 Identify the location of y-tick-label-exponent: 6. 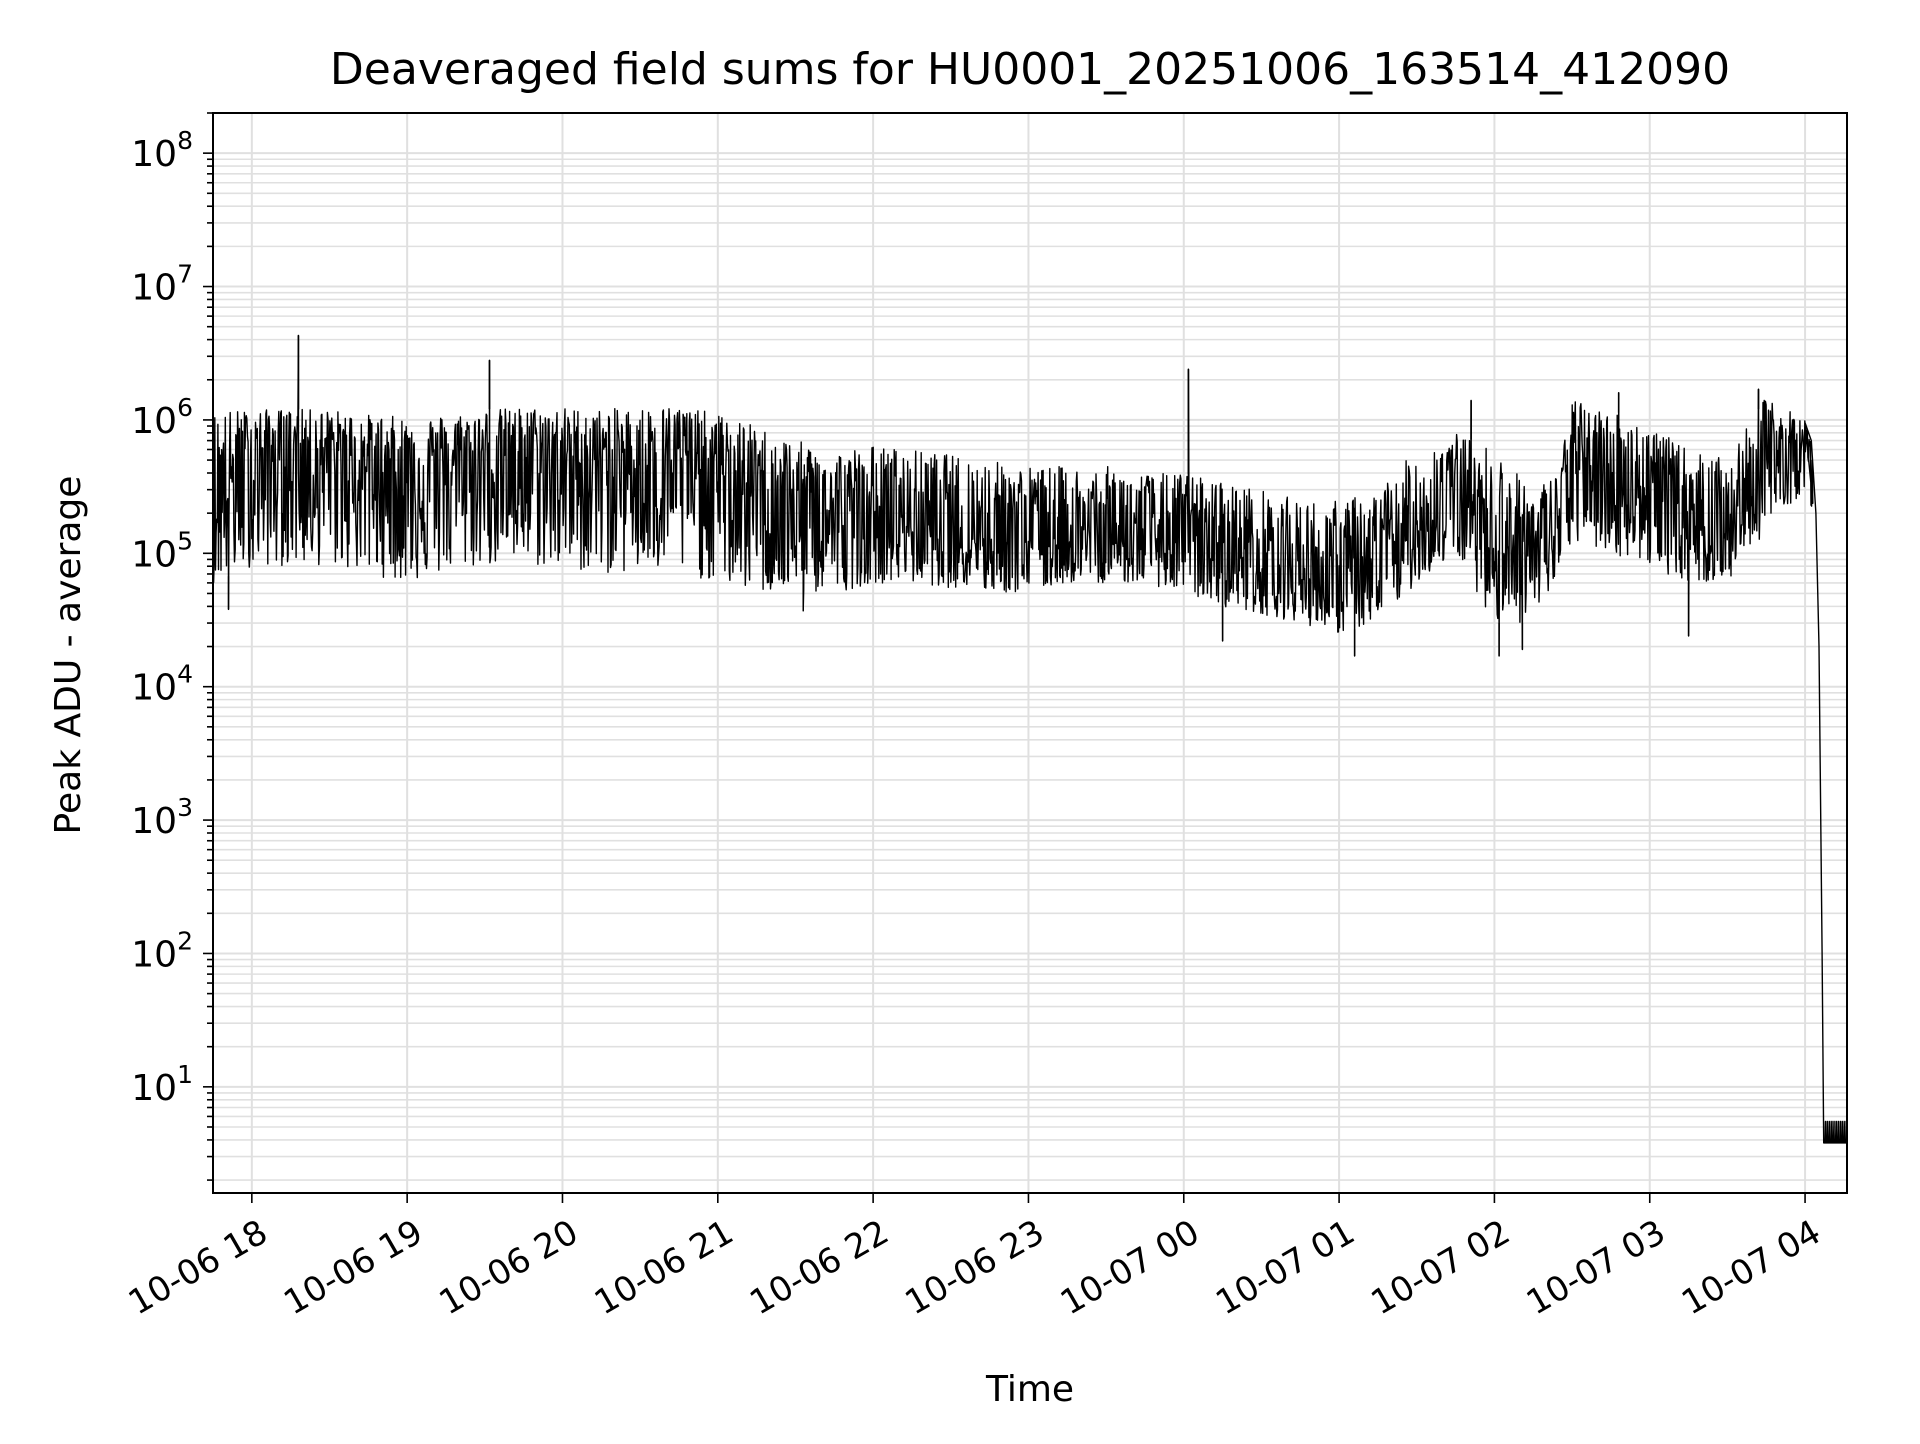
(185, 407).